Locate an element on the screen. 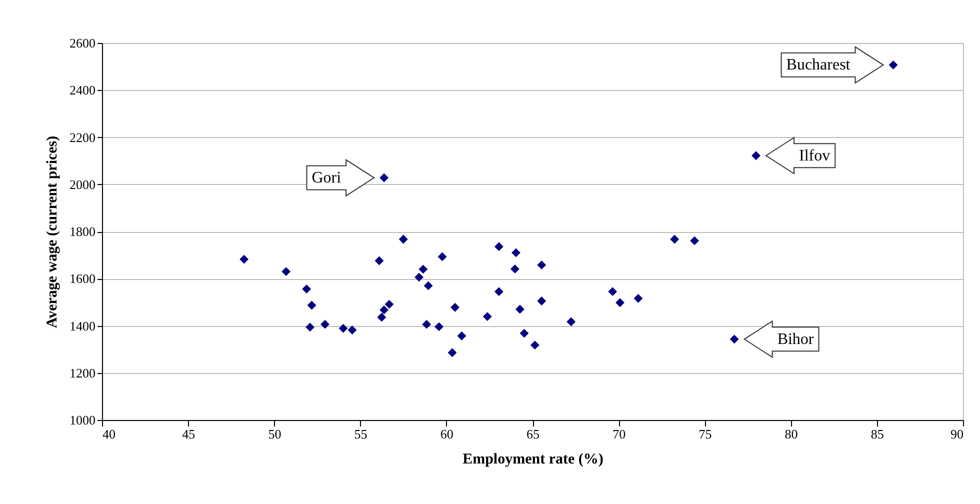 The height and width of the screenshot is (504, 980). x-axis-title: Employment rate (%) is located at coordinates (533, 460).